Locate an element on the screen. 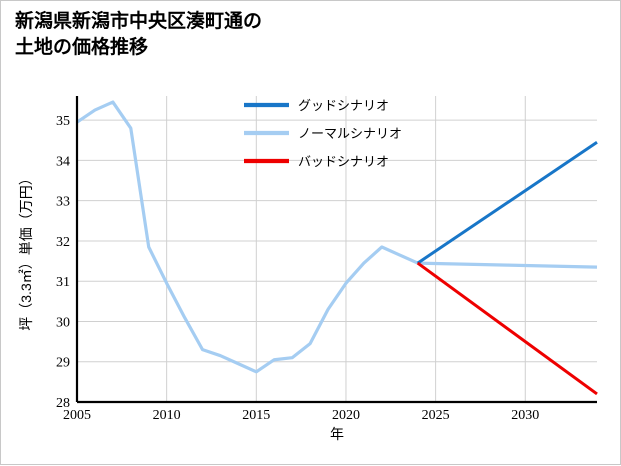 Image resolution: width=621 pixels, height=466 pixels. legend-label: バッドシナリオ is located at coordinates (343, 161).